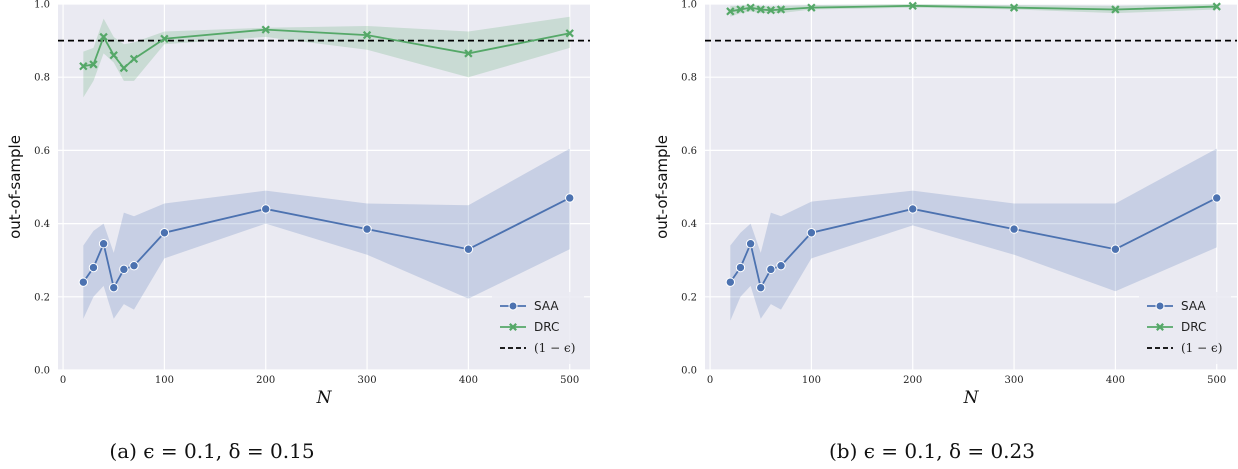 The height and width of the screenshot is (469, 1238). What do you see at coordinates (211, 451) in the screenshot?
I see `figure-caption: (a) ϵ = 0.1, δ = 0.15` at bounding box center [211, 451].